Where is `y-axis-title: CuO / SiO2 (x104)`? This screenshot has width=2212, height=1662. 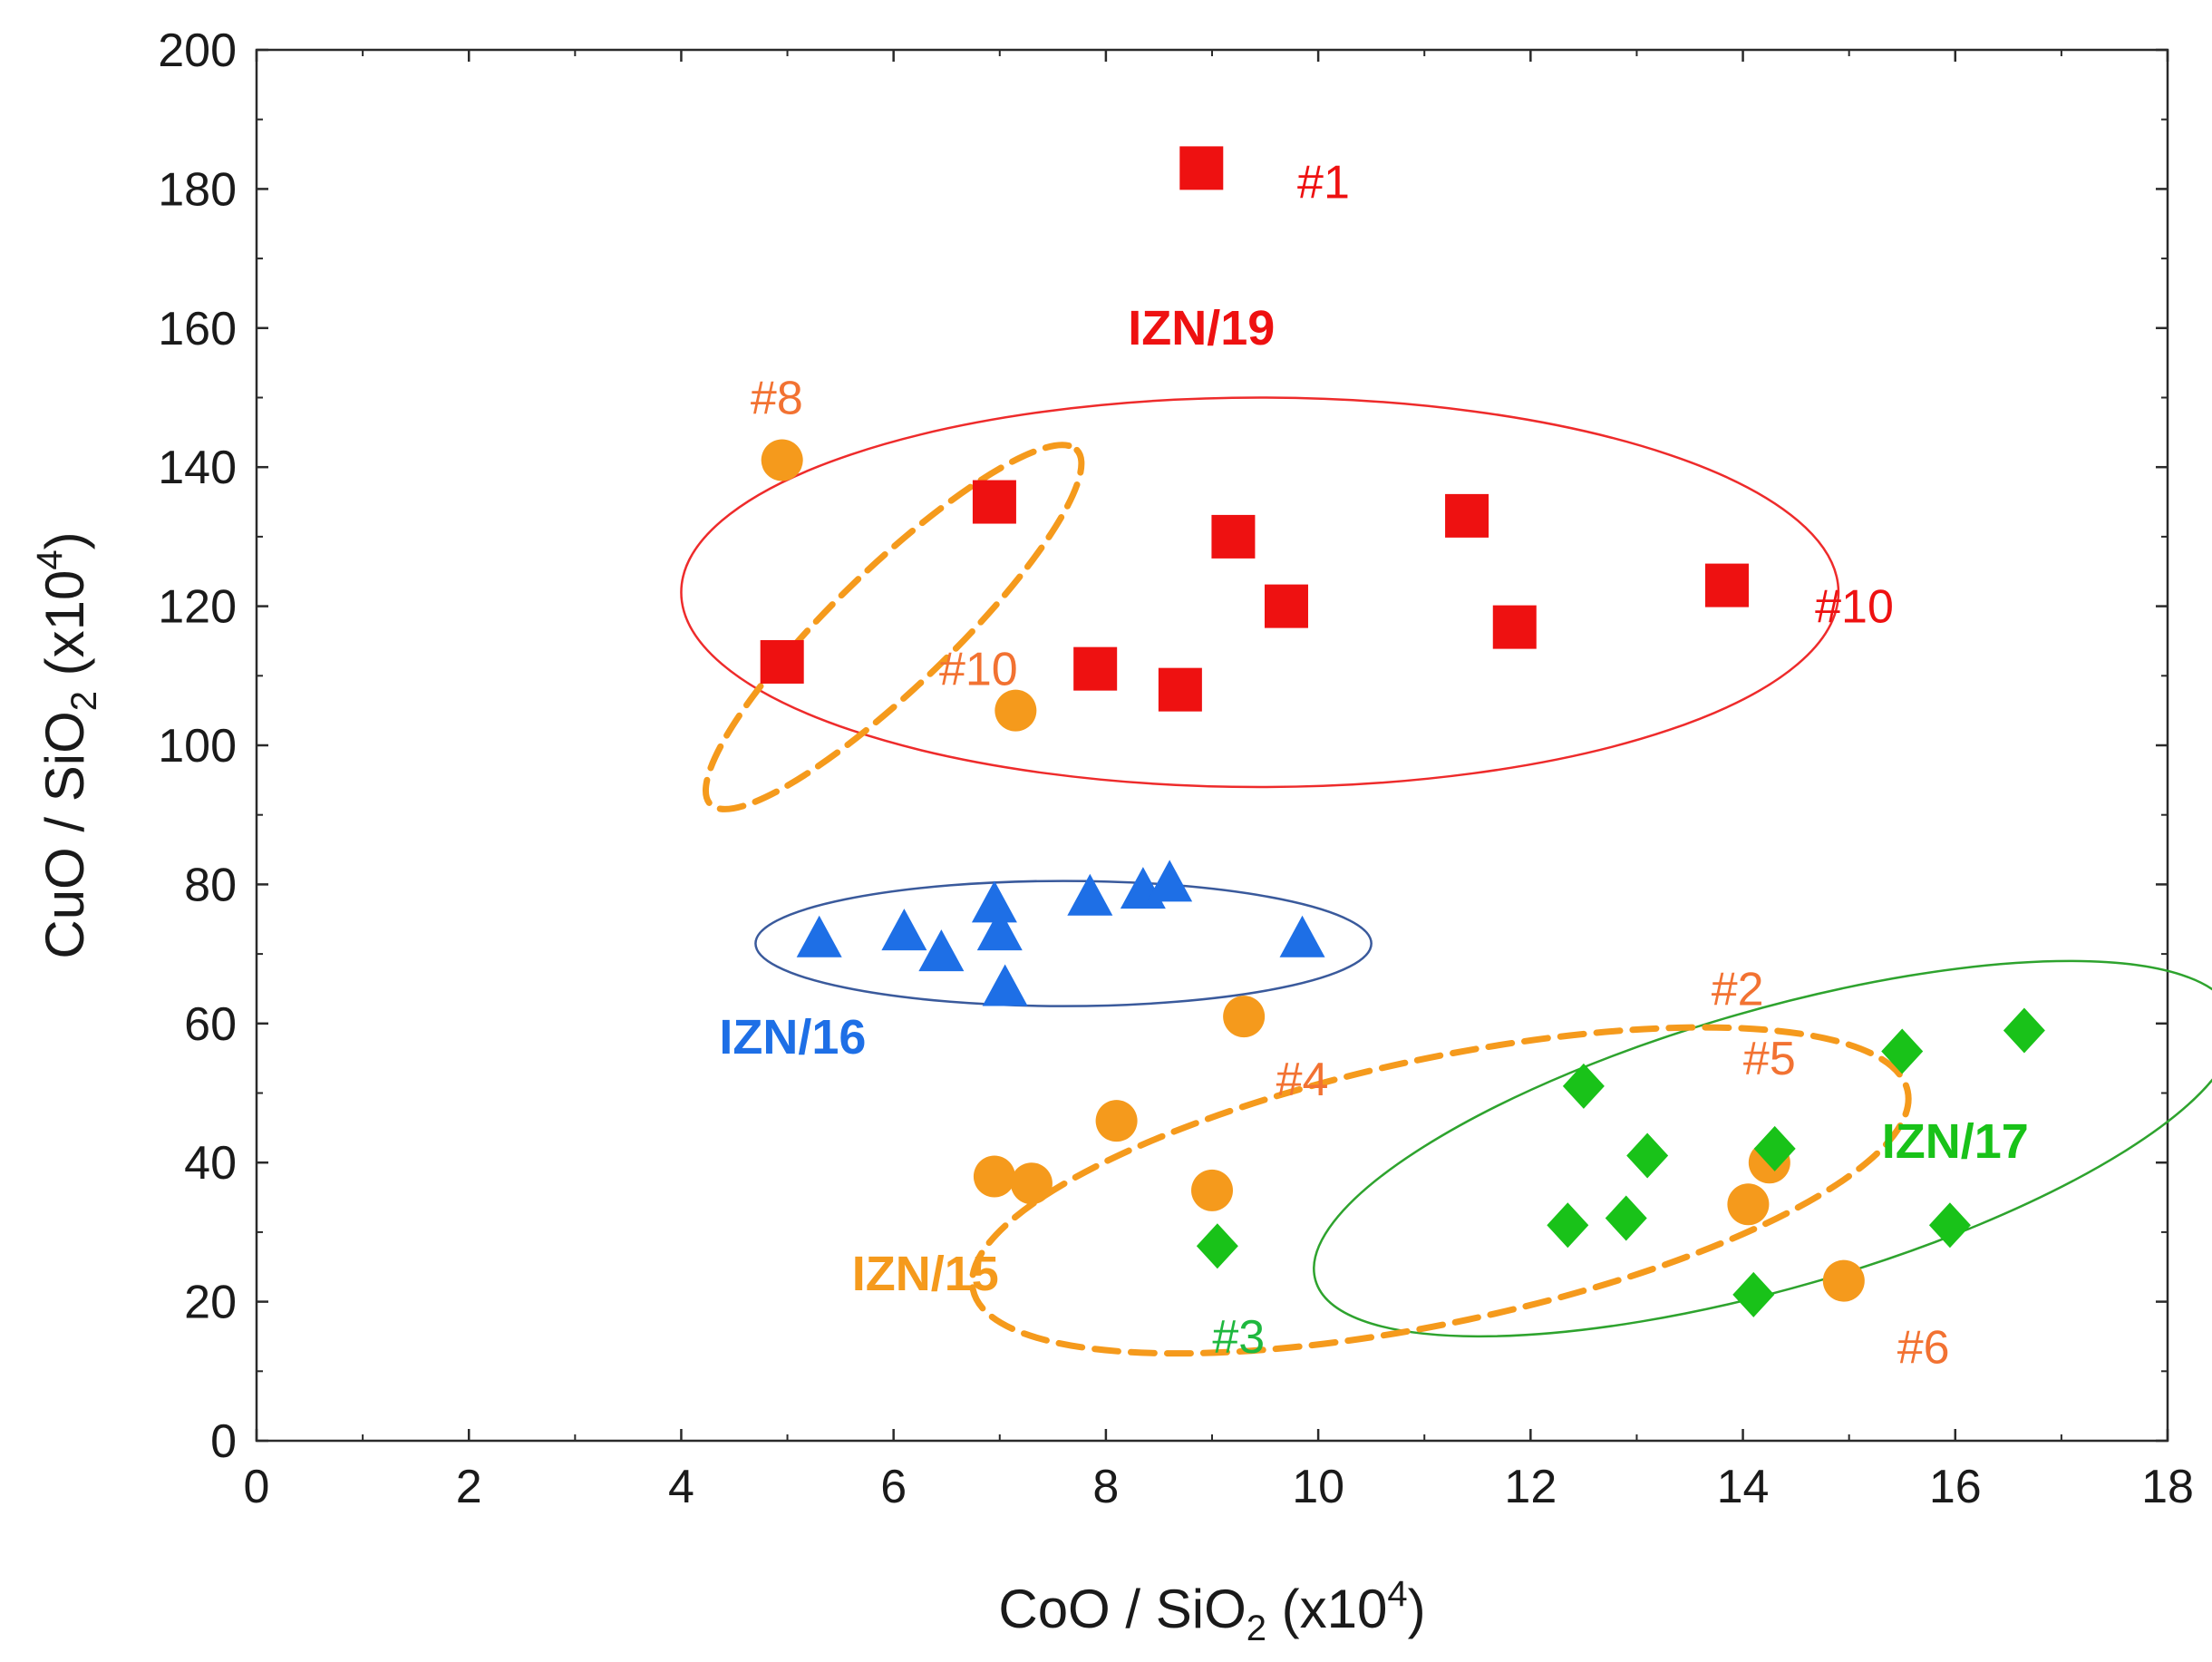 y-axis-title: CuO / SiO2 (x104) is located at coordinates (67, 744).